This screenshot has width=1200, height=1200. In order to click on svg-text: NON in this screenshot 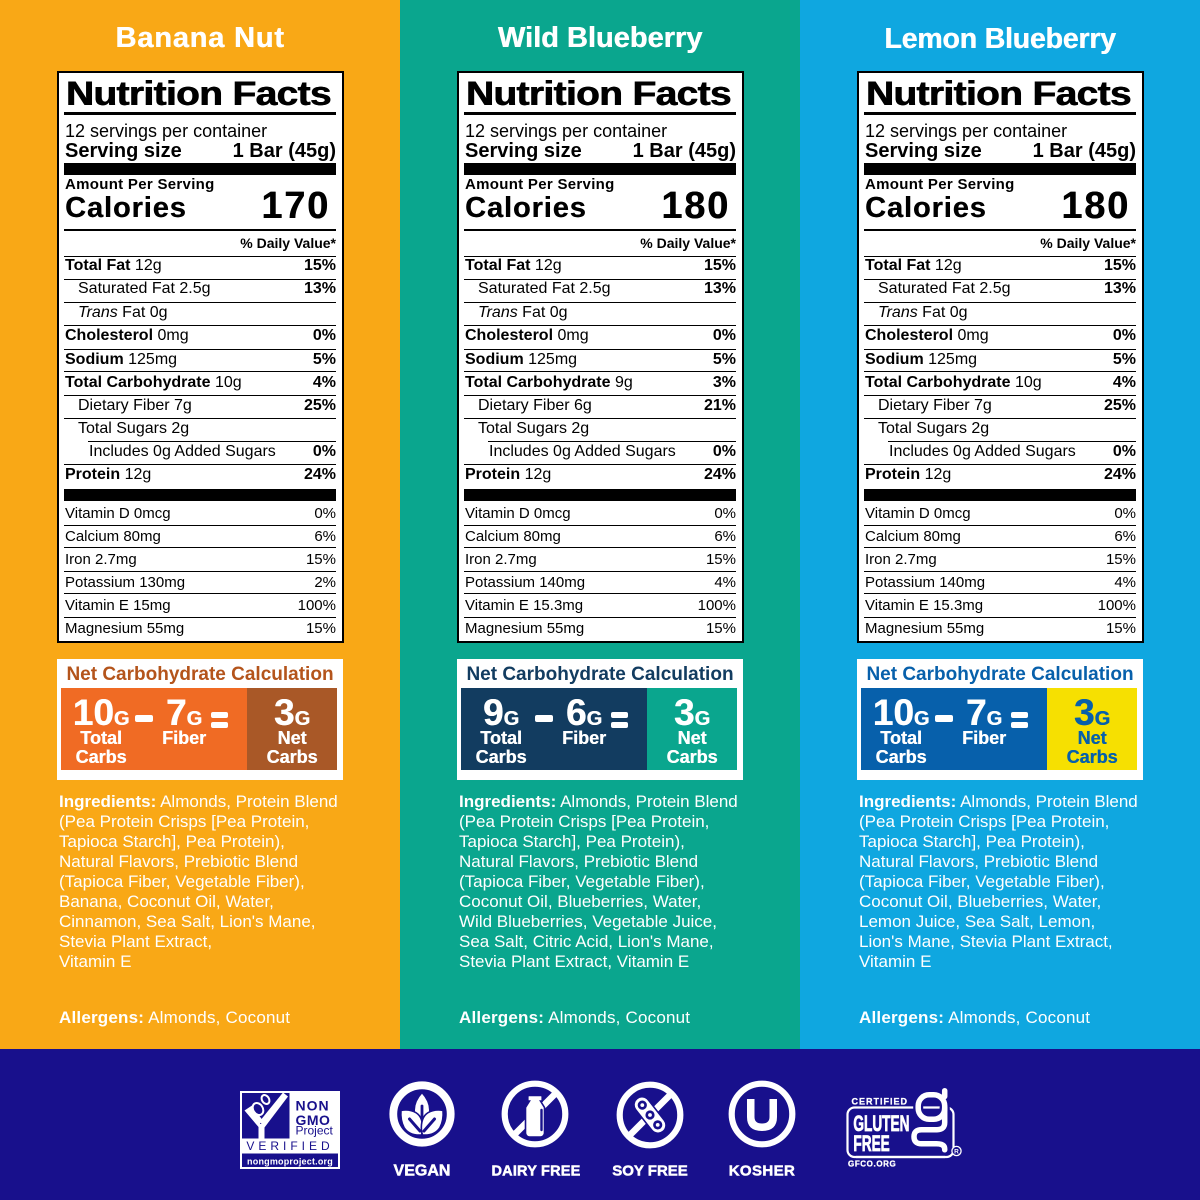, I will do `click(313, 1106)`.